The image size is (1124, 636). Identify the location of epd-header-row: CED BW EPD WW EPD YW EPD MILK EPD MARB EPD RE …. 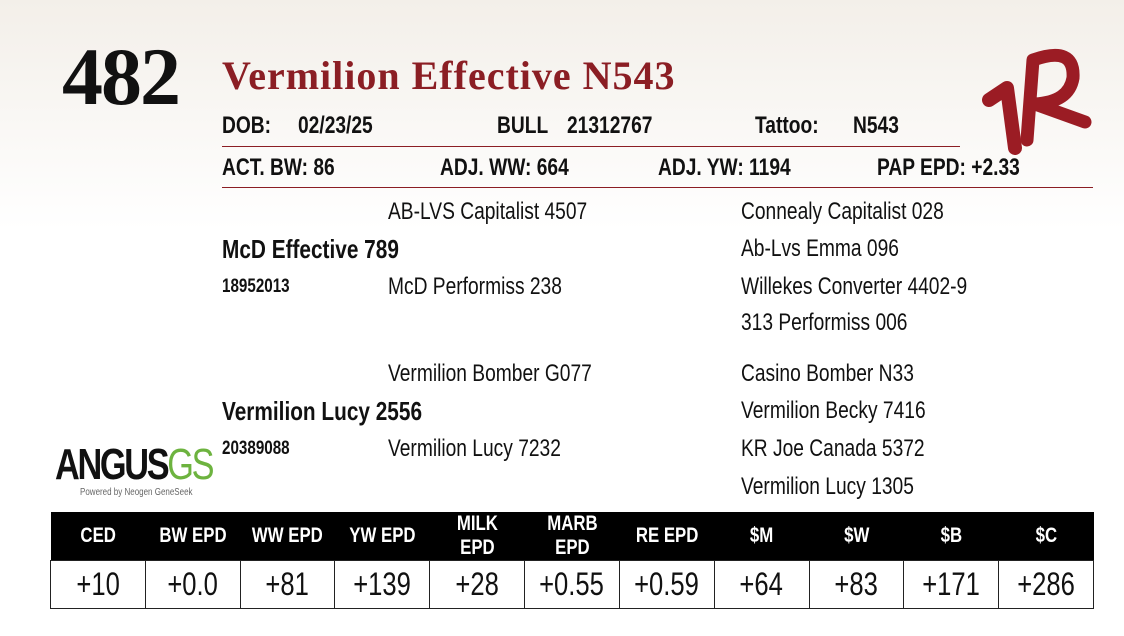
(572, 536).